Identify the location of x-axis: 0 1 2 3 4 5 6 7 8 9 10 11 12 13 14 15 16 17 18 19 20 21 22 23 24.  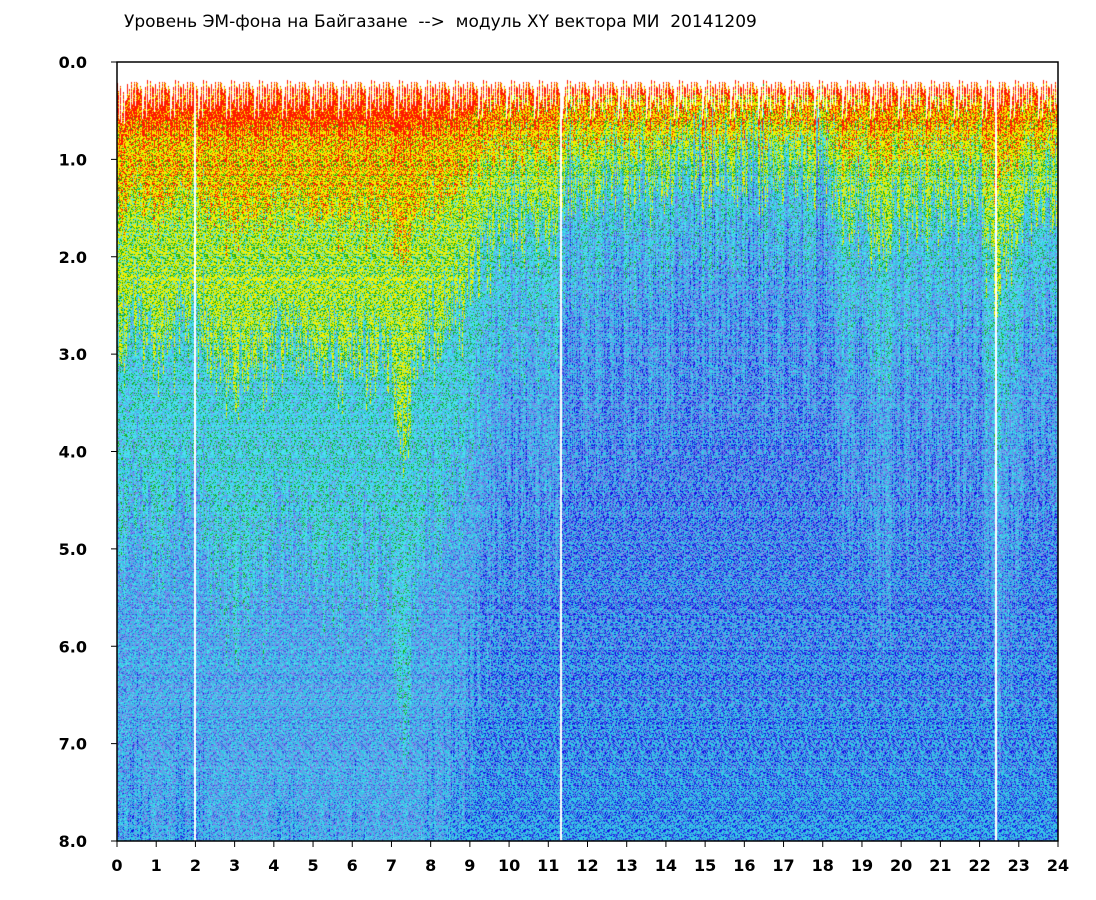
(590, 858).